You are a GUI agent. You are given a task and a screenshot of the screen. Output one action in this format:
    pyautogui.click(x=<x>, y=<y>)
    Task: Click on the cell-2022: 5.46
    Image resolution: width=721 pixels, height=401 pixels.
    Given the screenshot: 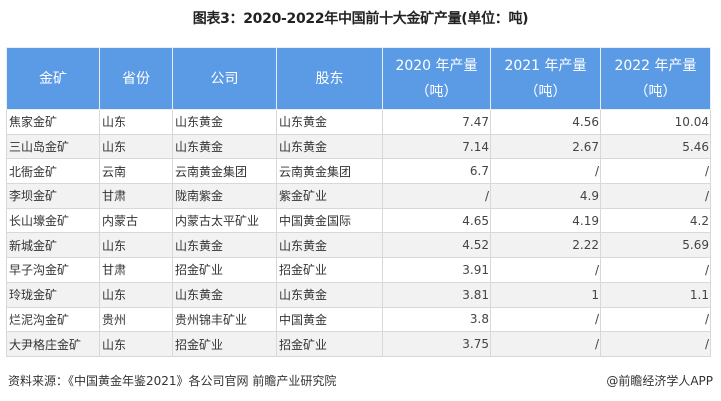 What is the action you would take?
    pyautogui.click(x=655, y=146)
    